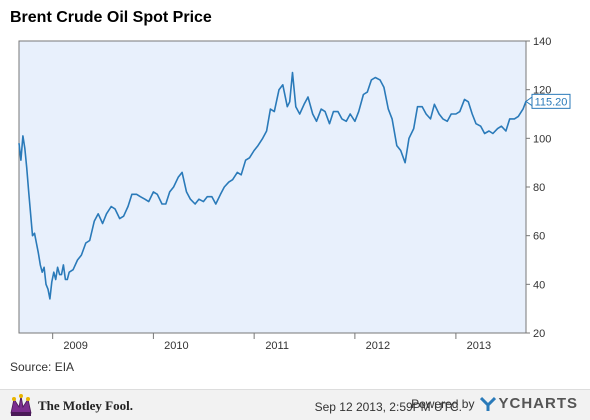 This screenshot has width=590, height=420. I want to click on y-tick-label: 120, so click(542, 91).